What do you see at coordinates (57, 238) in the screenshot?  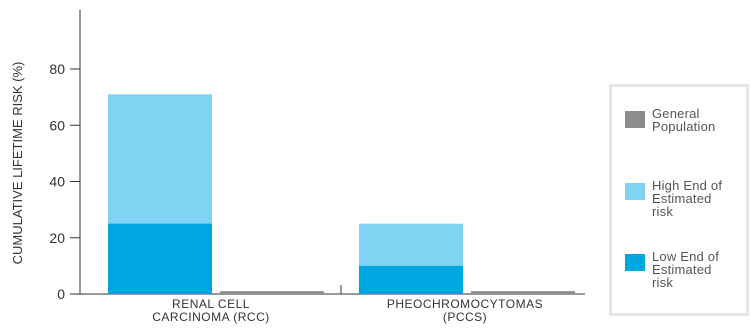 I see `y-tick-label: 20` at bounding box center [57, 238].